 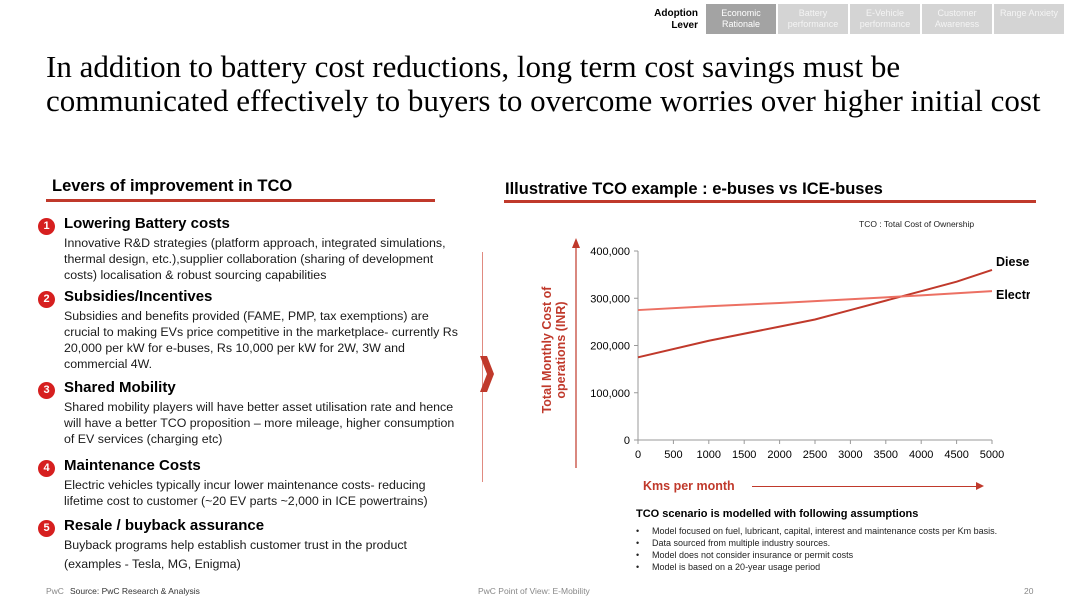 I want to click on lever-title: Subsidies/Incentives, so click(x=138, y=296).